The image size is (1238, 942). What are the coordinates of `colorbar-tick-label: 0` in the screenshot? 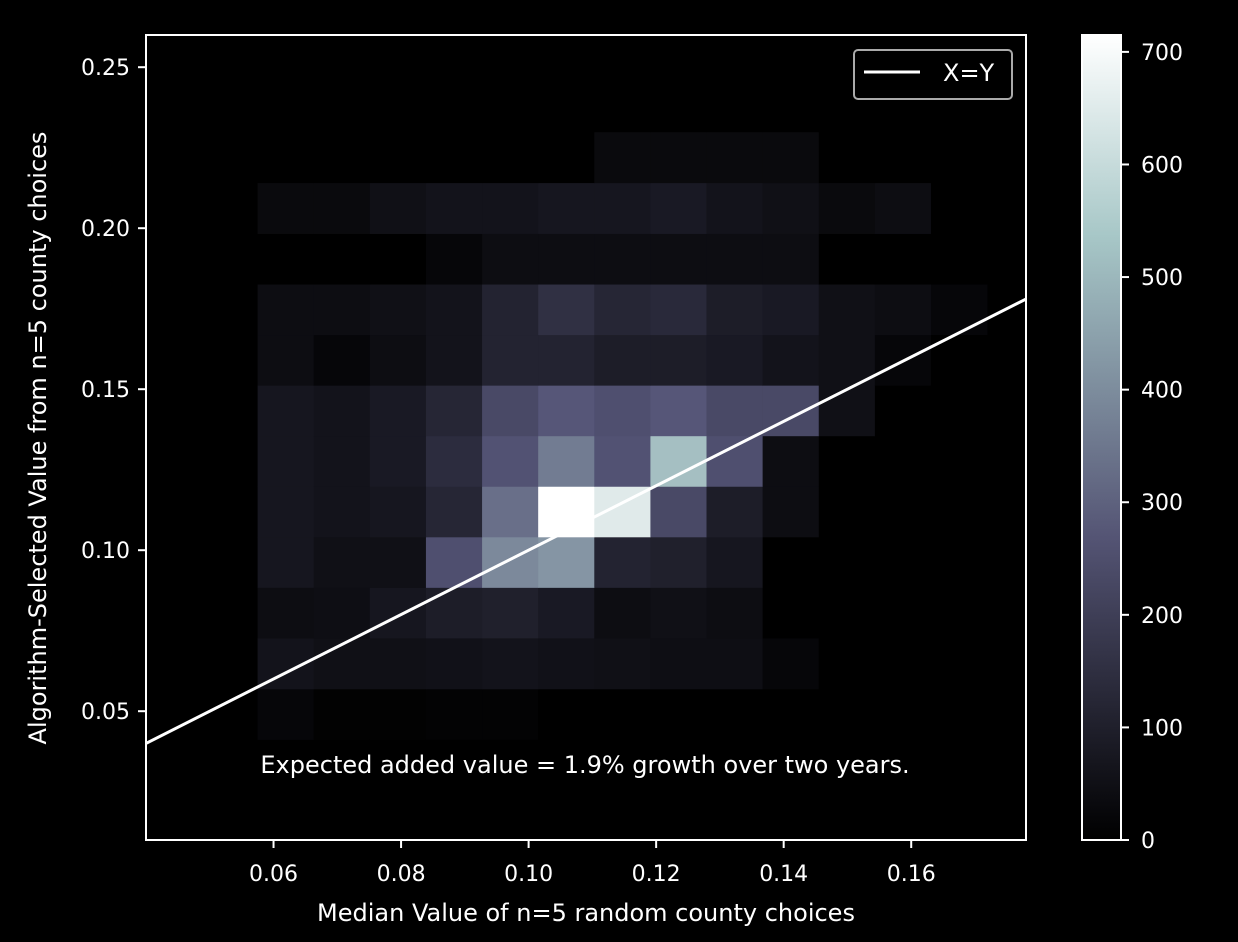 It's located at (1148, 841).